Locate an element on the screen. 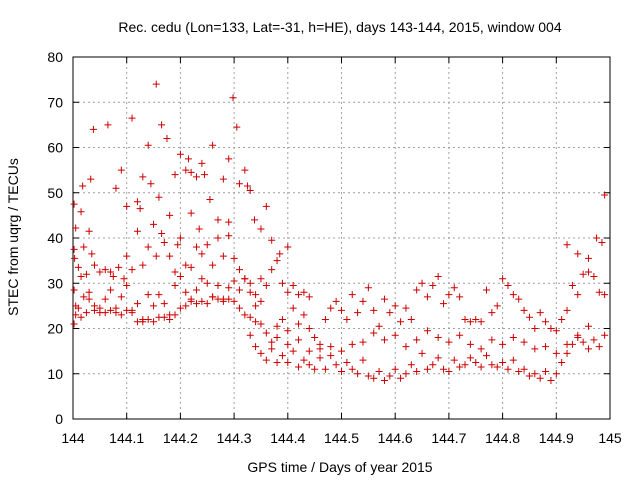 Image resolution: width=640 pixels, height=480 pixels. y-tick-label: 0 is located at coordinates (59, 419).